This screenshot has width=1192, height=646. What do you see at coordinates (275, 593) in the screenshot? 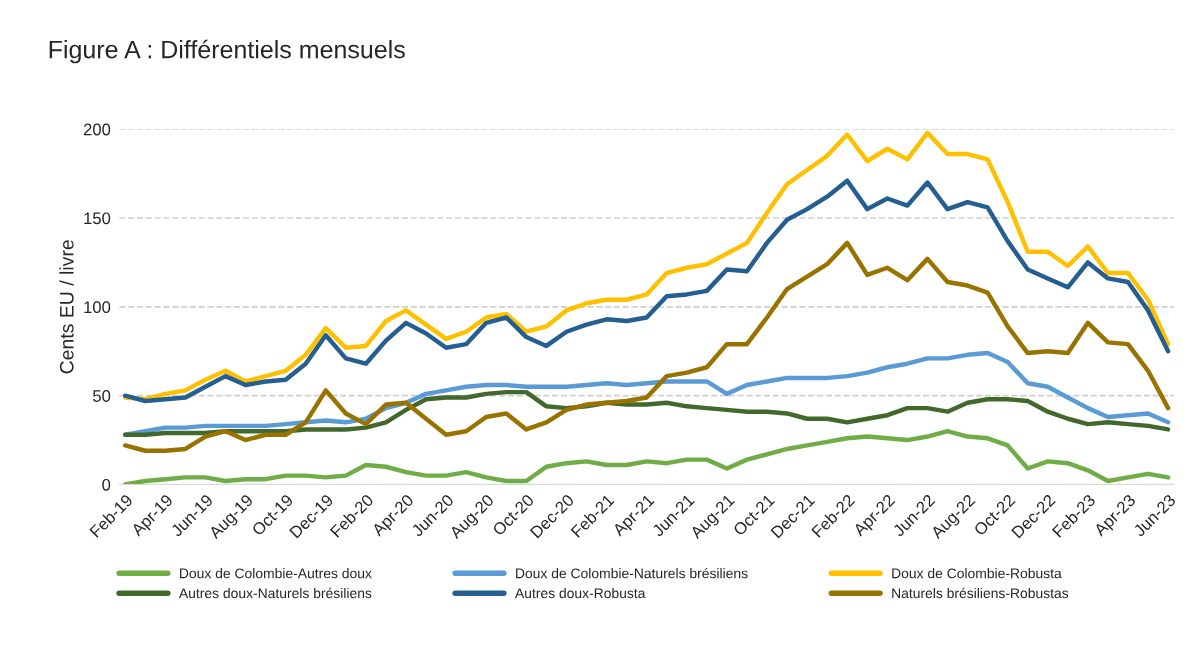
I see `legend-label: Autres doux-Naturels brésiliens` at bounding box center [275, 593].